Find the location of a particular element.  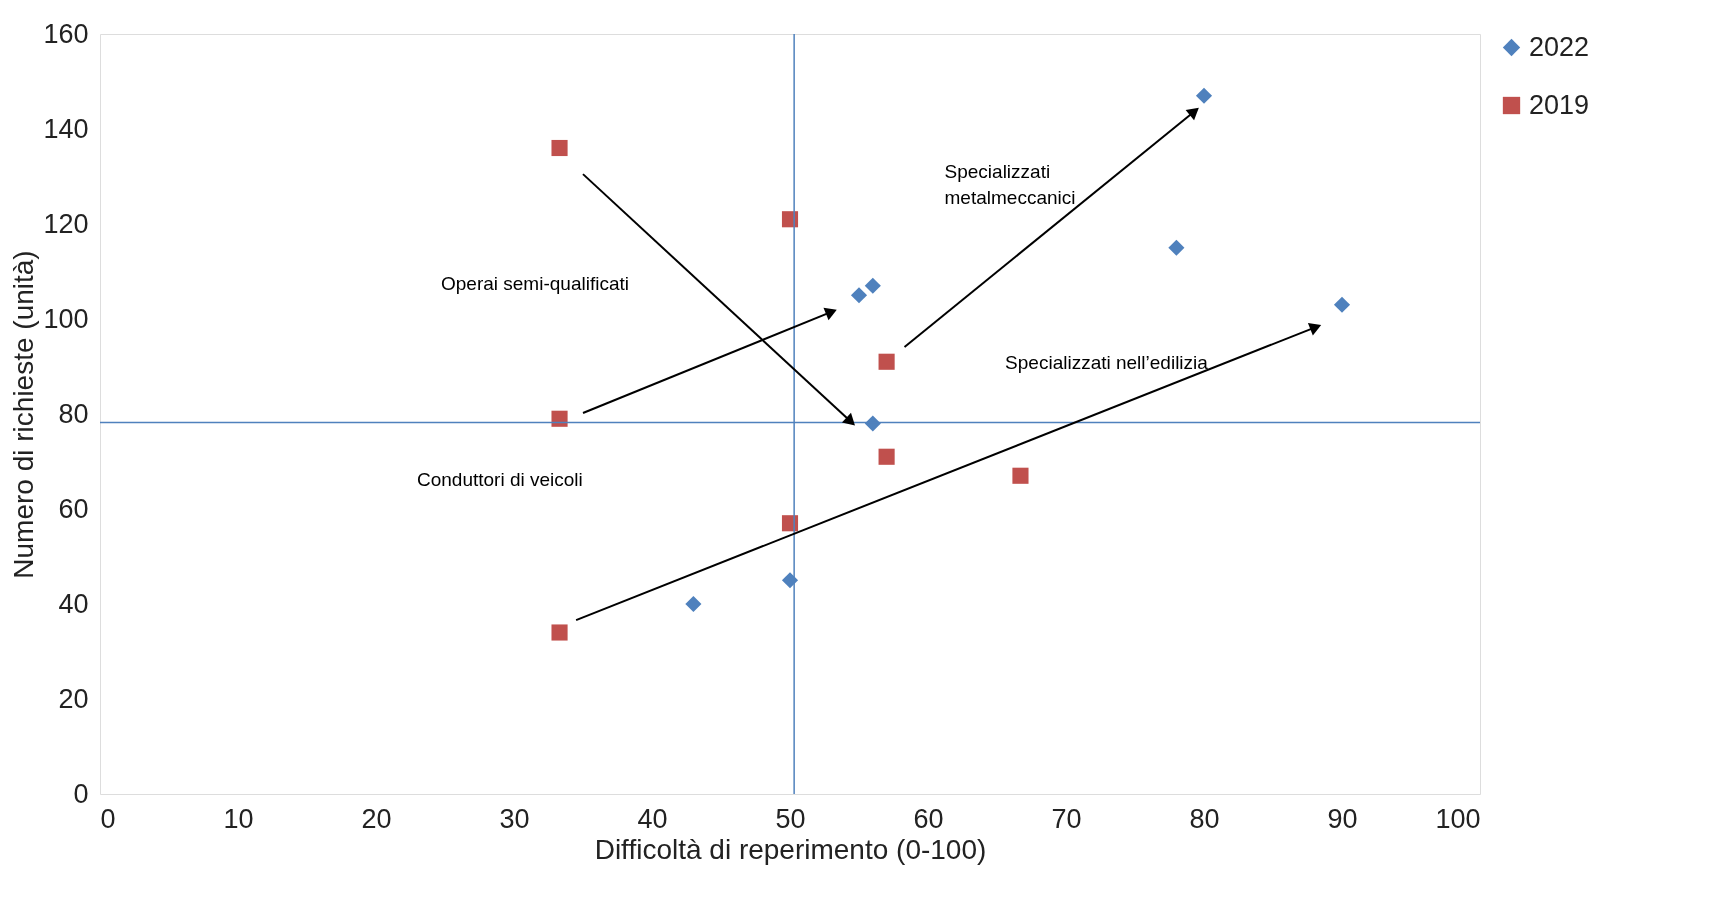

x-tick-label: 70 is located at coordinates (1066, 818).